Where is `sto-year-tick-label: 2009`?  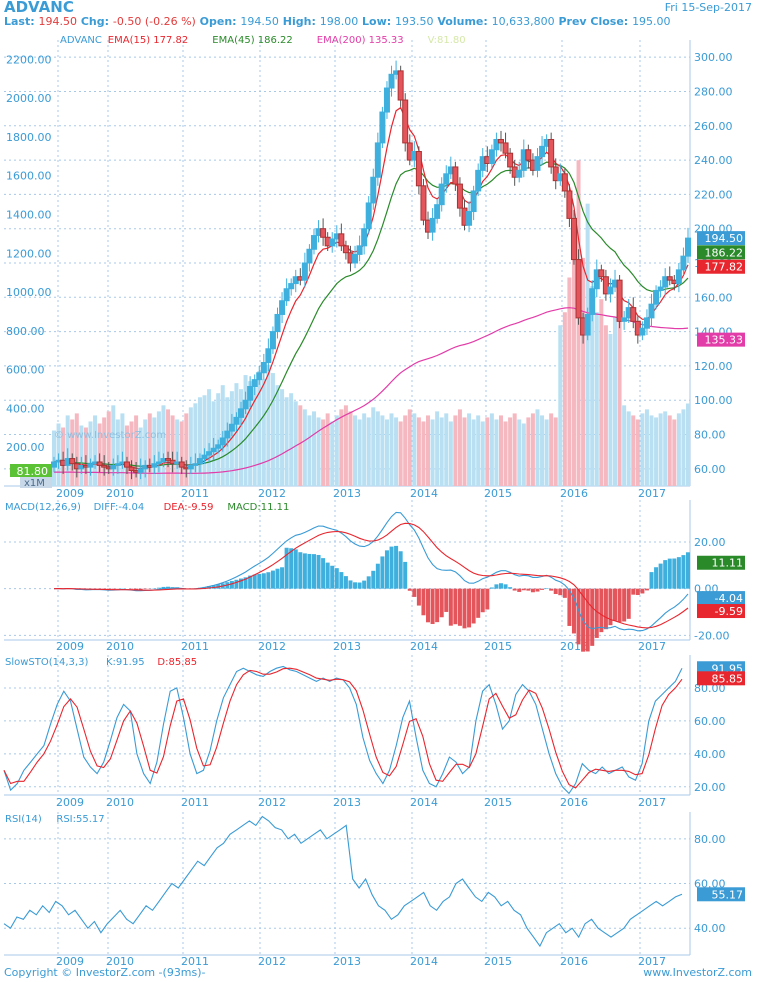 sto-year-tick-label: 2009 is located at coordinates (70, 802).